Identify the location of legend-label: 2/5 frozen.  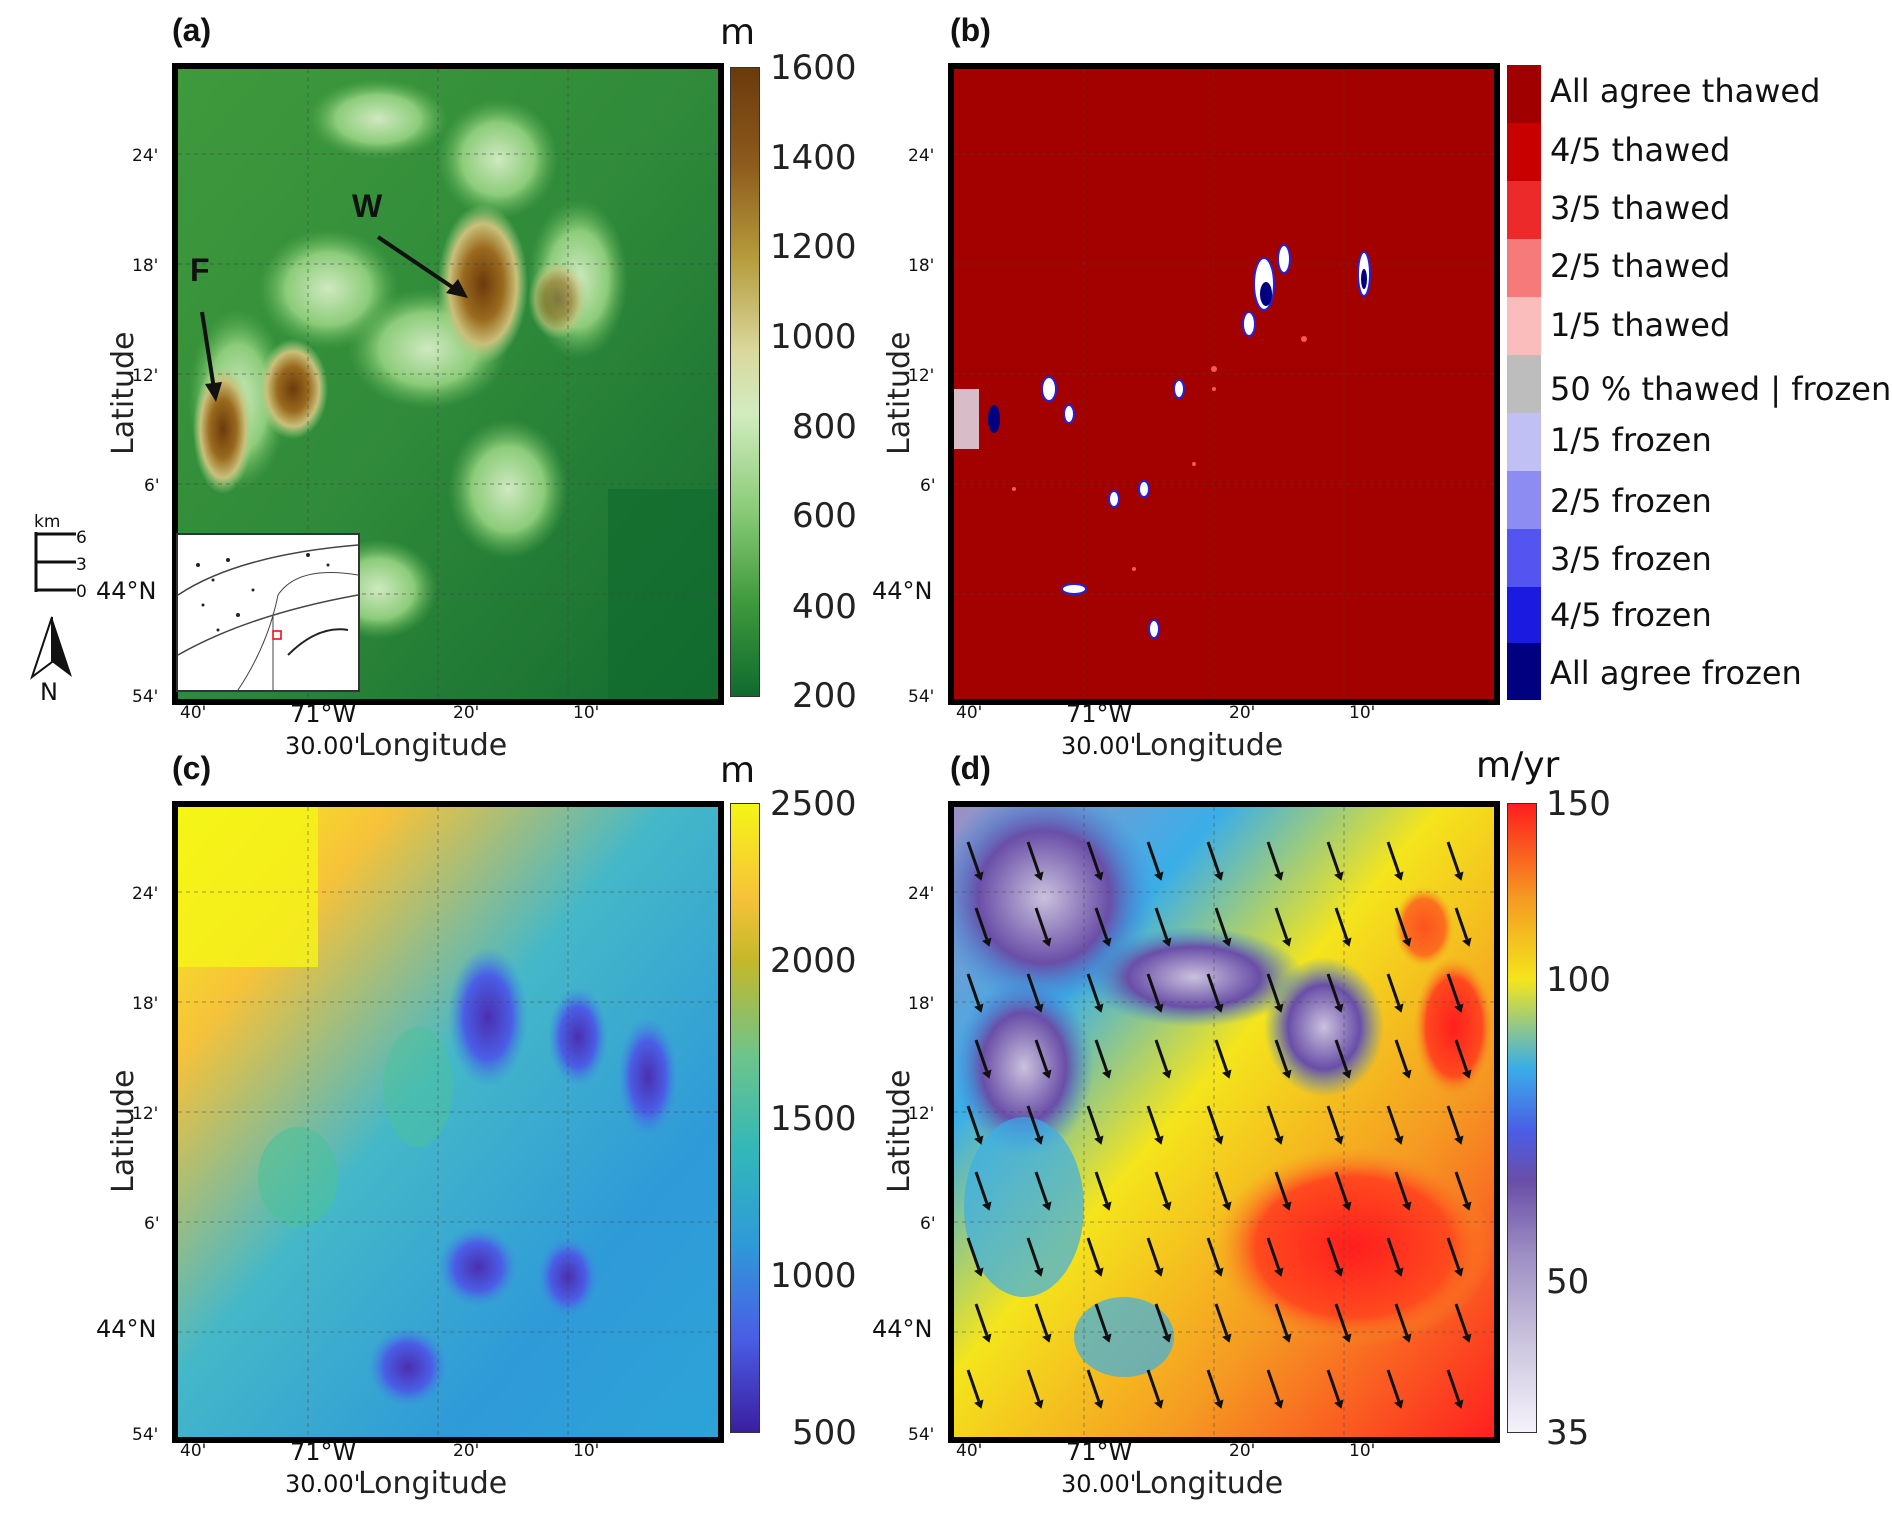
(1631, 501).